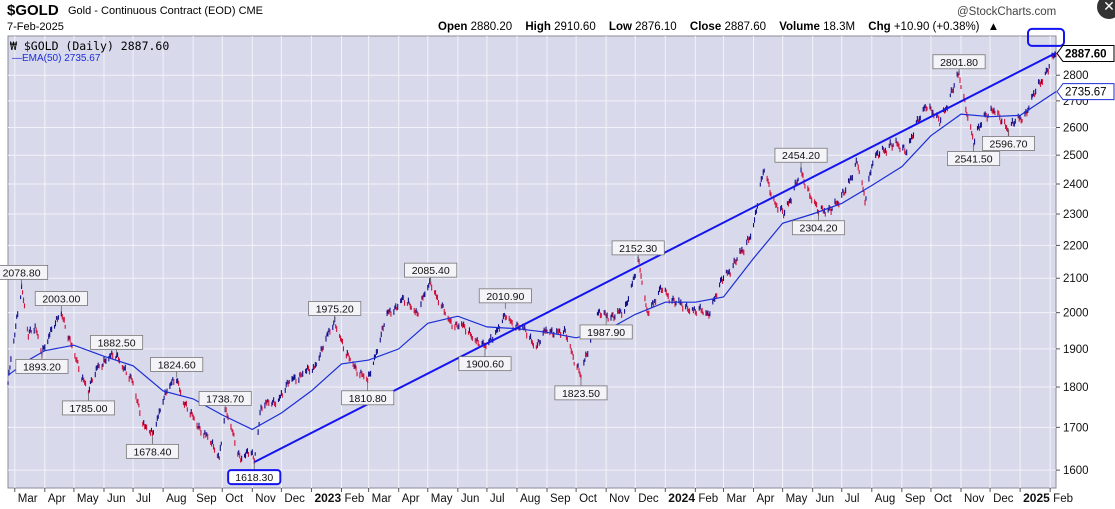 The image size is (1115, 509). What do you see at coordinates (1076, 156) in the screenshot?
I see `y-tick-label: 2500` at bounding box center [1076, 156].